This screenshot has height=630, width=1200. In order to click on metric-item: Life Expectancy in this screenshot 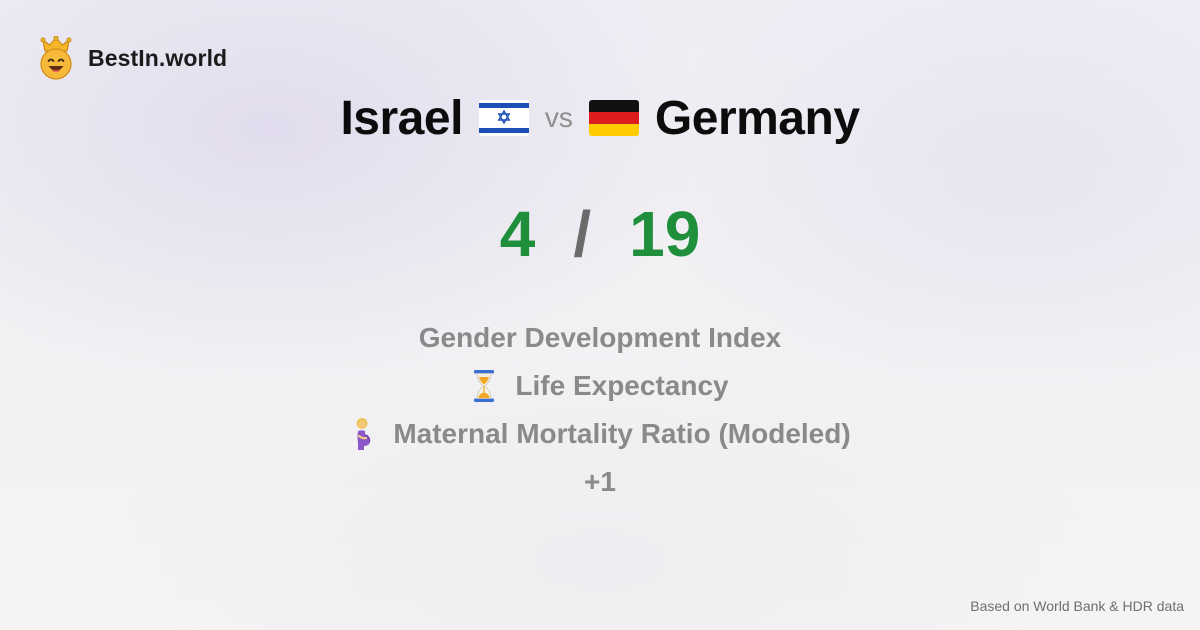, I will do `click(600, 386)`.